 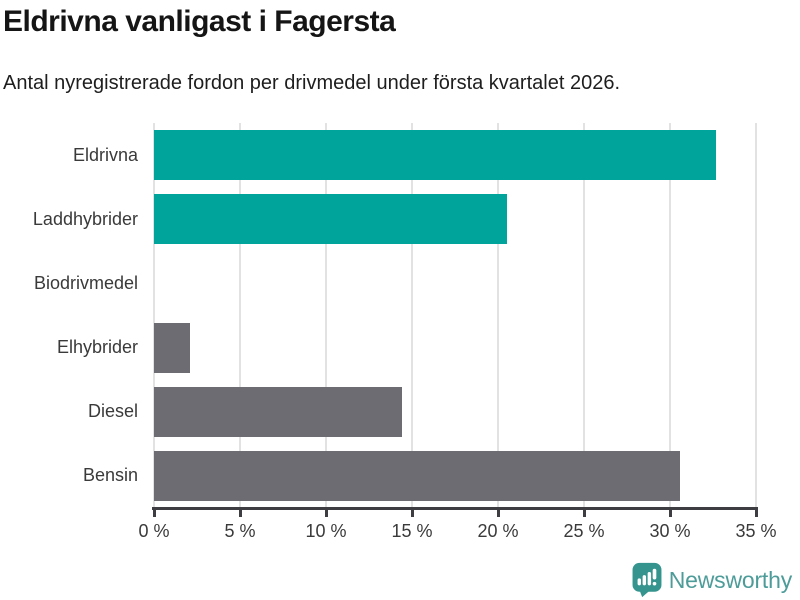 What do you see at coordinates (330, 219) in the screenshot?
I see `bar-laddhybrider` at bounding box center [330, 219].